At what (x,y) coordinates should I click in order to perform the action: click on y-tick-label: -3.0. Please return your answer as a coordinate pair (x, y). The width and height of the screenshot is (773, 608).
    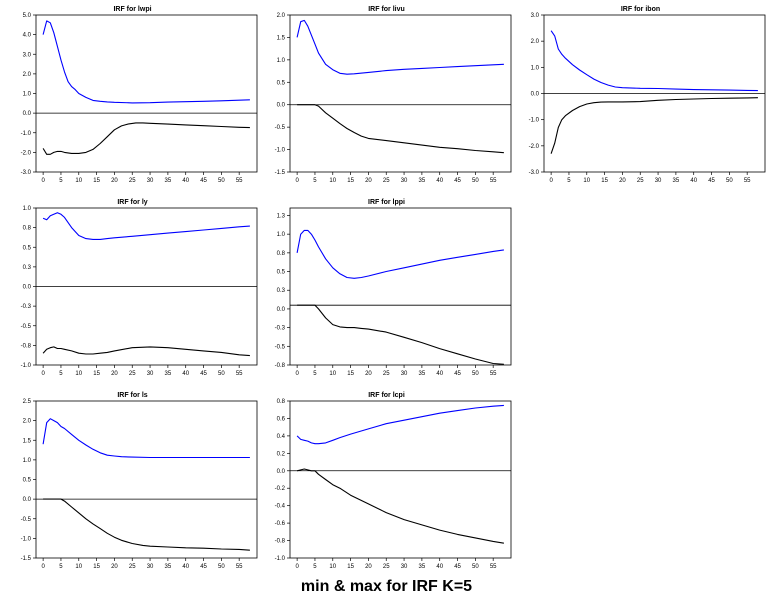
    Looking at the image, I should click on (534, 173).